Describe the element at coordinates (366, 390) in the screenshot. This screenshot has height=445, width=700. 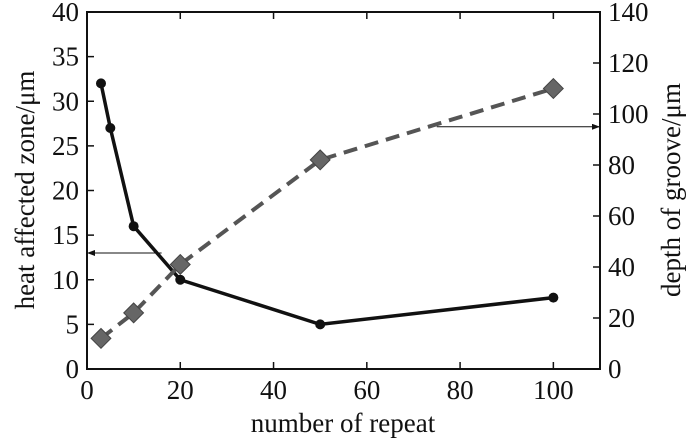
I see `x-tick-label: 60` at that location.